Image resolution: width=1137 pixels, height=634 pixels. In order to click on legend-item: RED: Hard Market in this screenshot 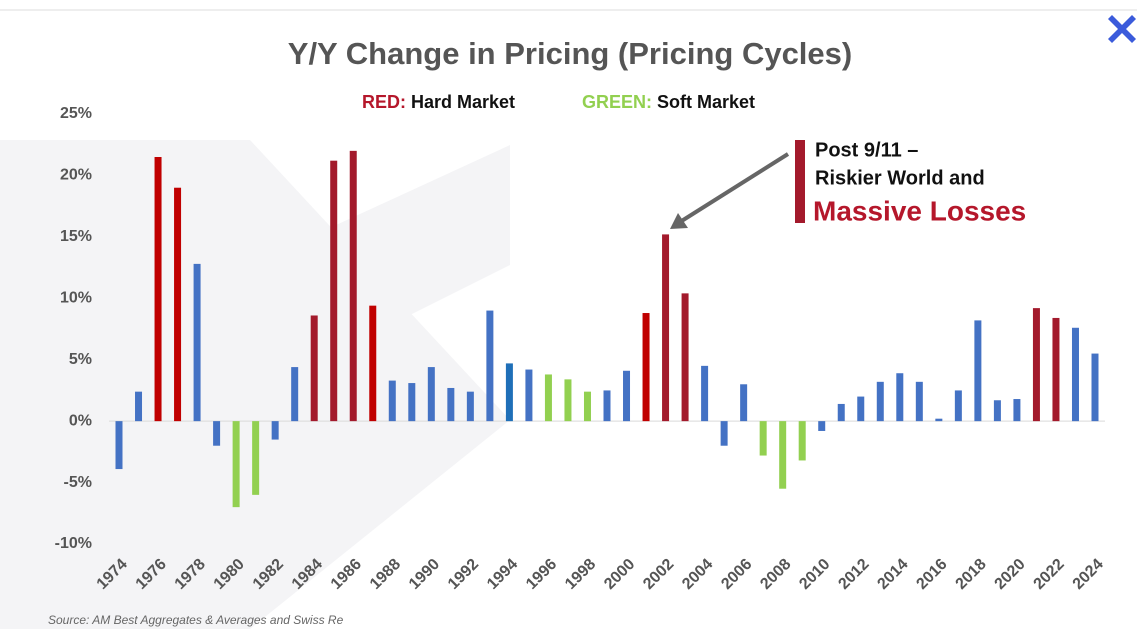, I will do `click(438, 102)`.